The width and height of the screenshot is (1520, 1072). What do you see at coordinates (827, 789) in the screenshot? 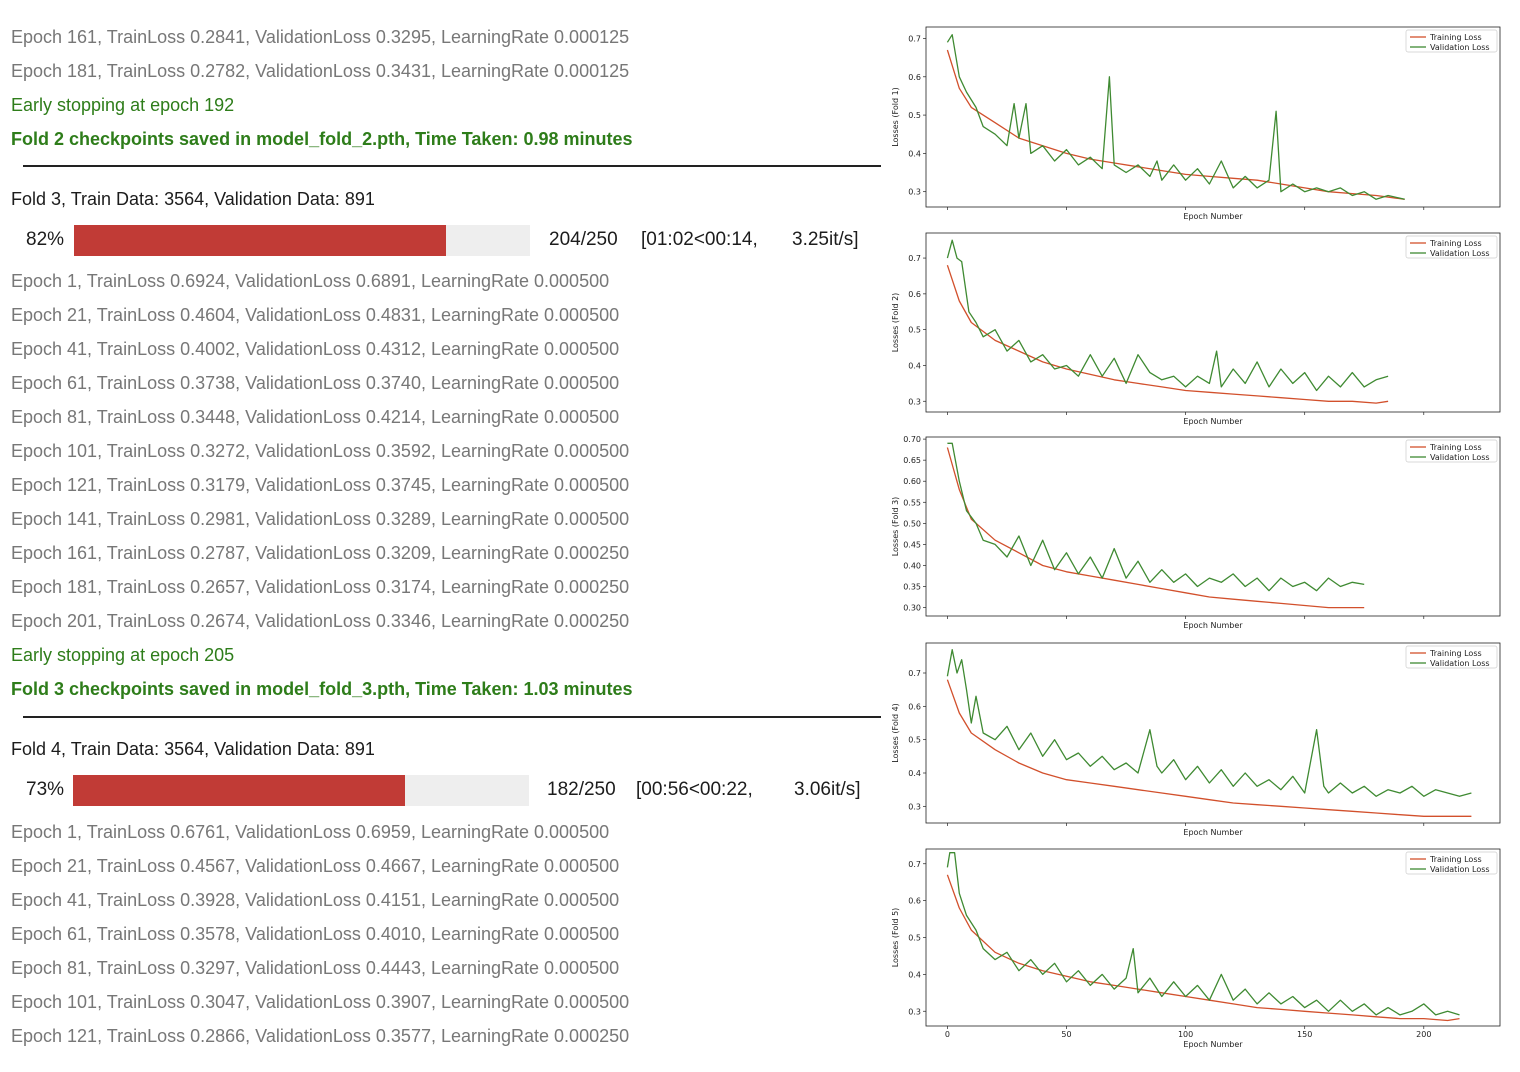
I see `progress-rate: 3.06it/s]` at bounding box center [827, 789].